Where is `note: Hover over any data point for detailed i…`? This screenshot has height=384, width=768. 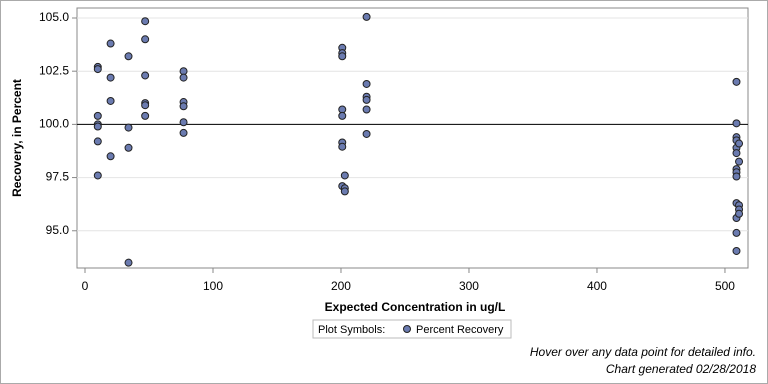
note: Hover over any data point for detailed i… is located at coordinates (643, 352).